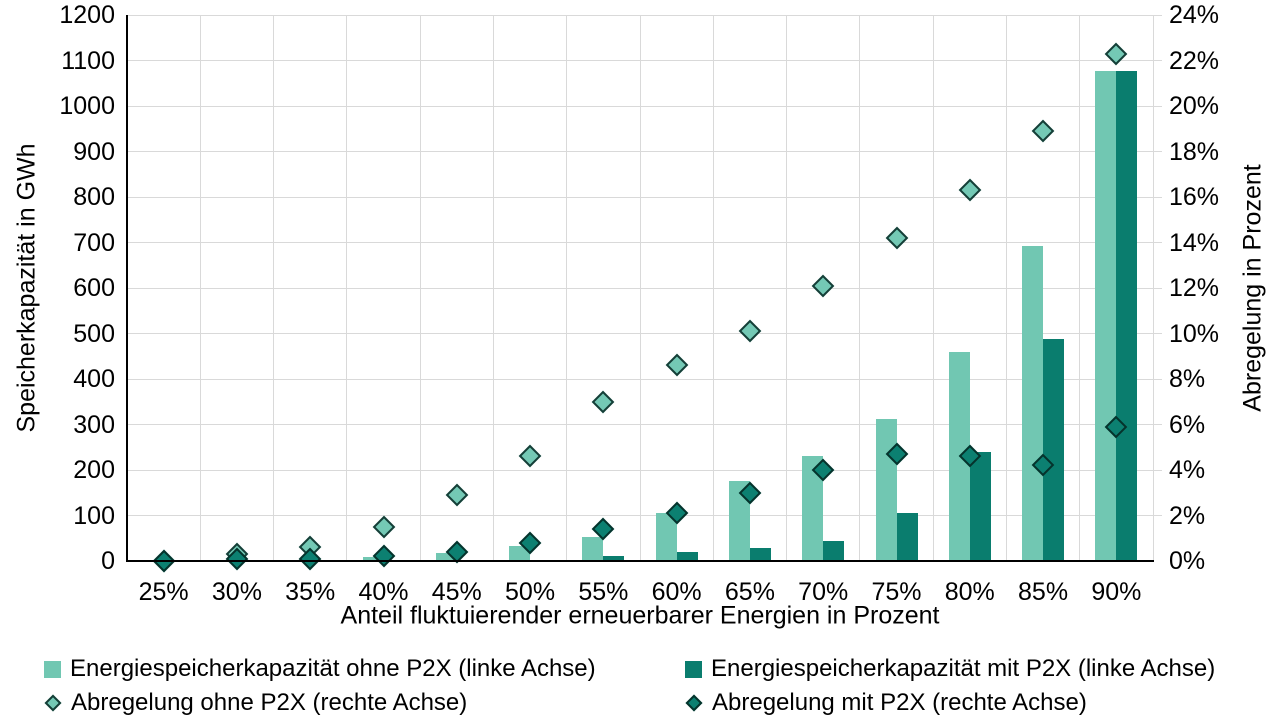  What do you see at coordinates (26, 288) in the screenshot?
I see `left-axis-title: Speicherkapazität in GWh` at bounding box center [26, 288].